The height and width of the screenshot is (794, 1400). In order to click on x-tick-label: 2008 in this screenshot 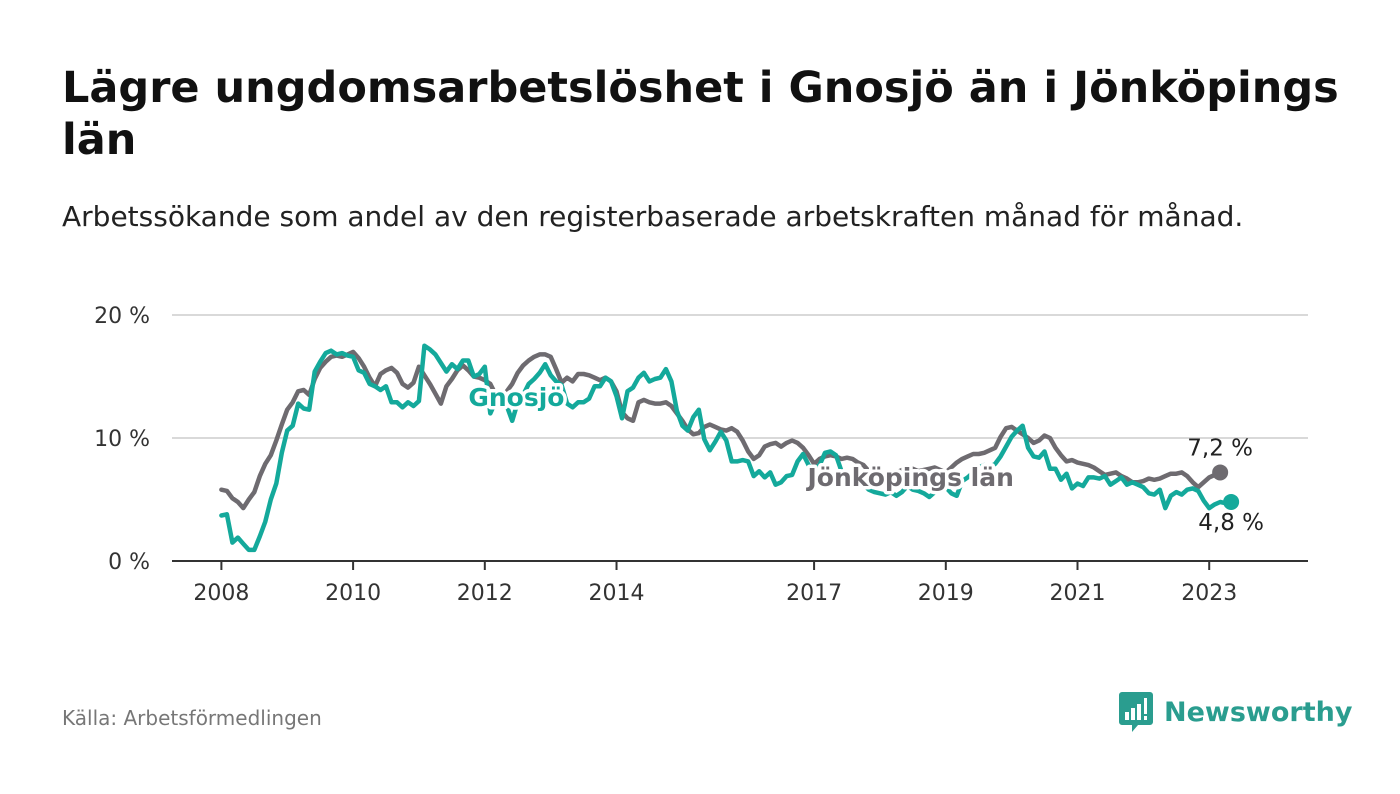, I will do `click(221, 593)`.